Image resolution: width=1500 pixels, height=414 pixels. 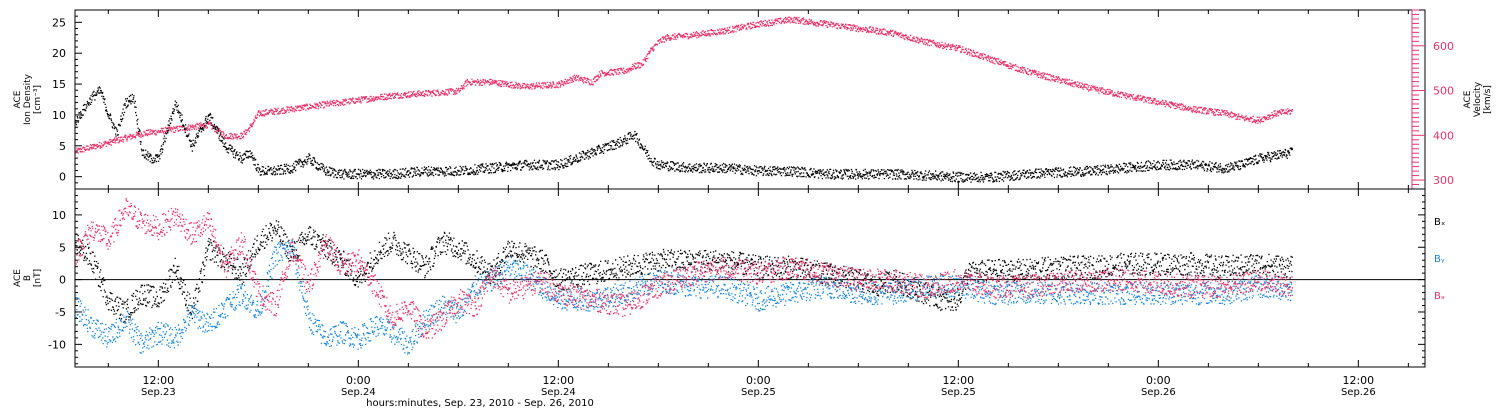 I want to click on time-tick-label-2: 12:00, so click(x=558, y=380).